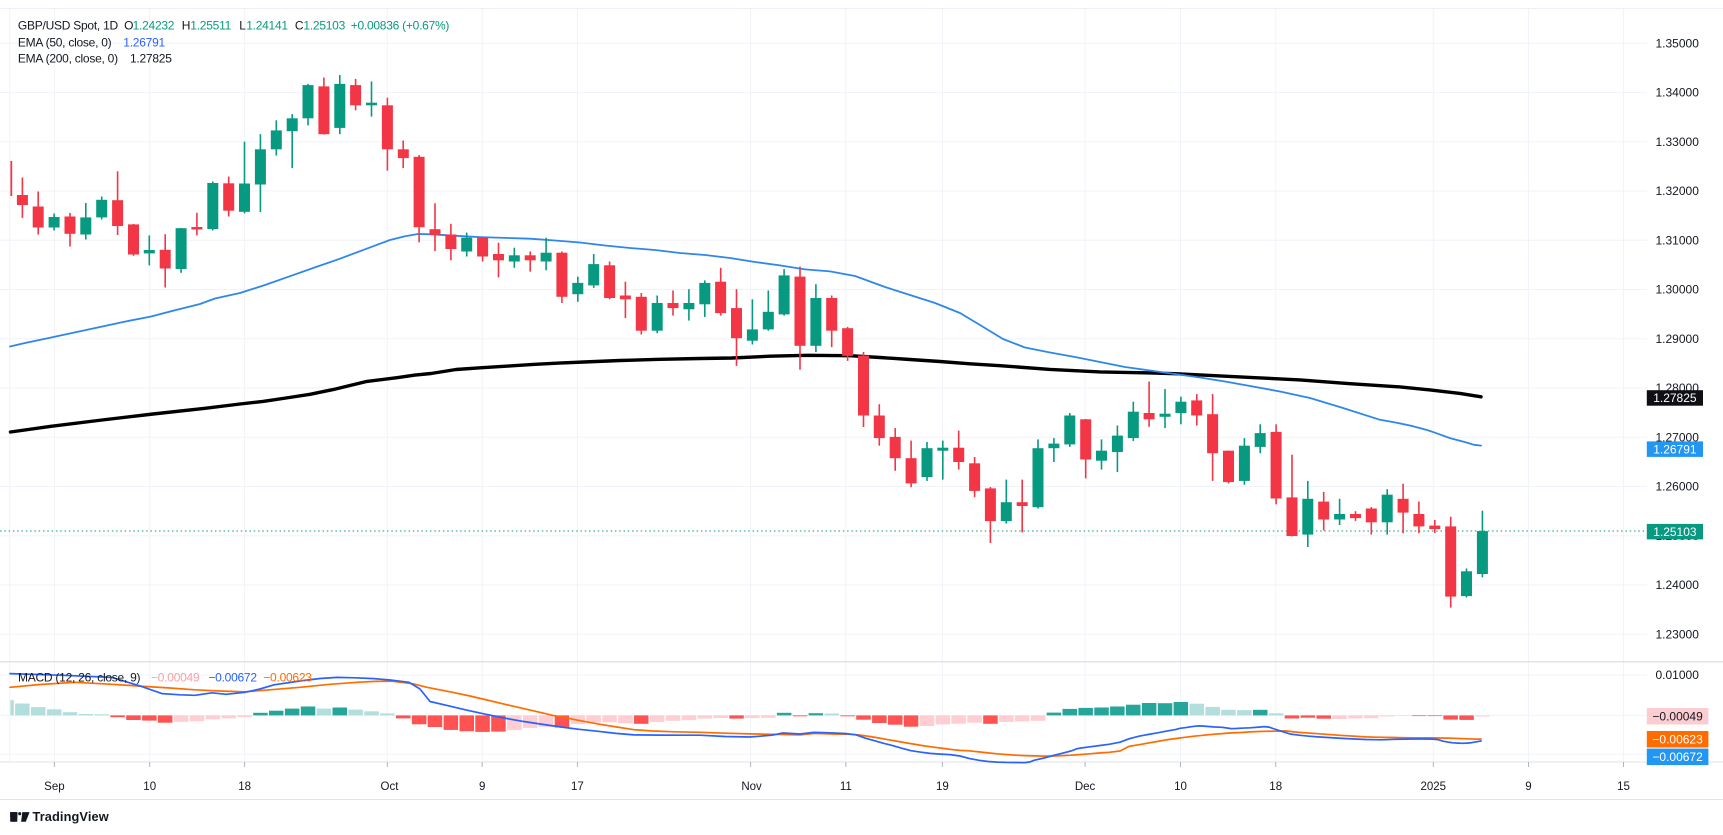 The image size is (1723, 835). What do you see at coordinates (942, 787) in the screenshot?
I see `svg-text: 19` at bounding box center [942, 787].